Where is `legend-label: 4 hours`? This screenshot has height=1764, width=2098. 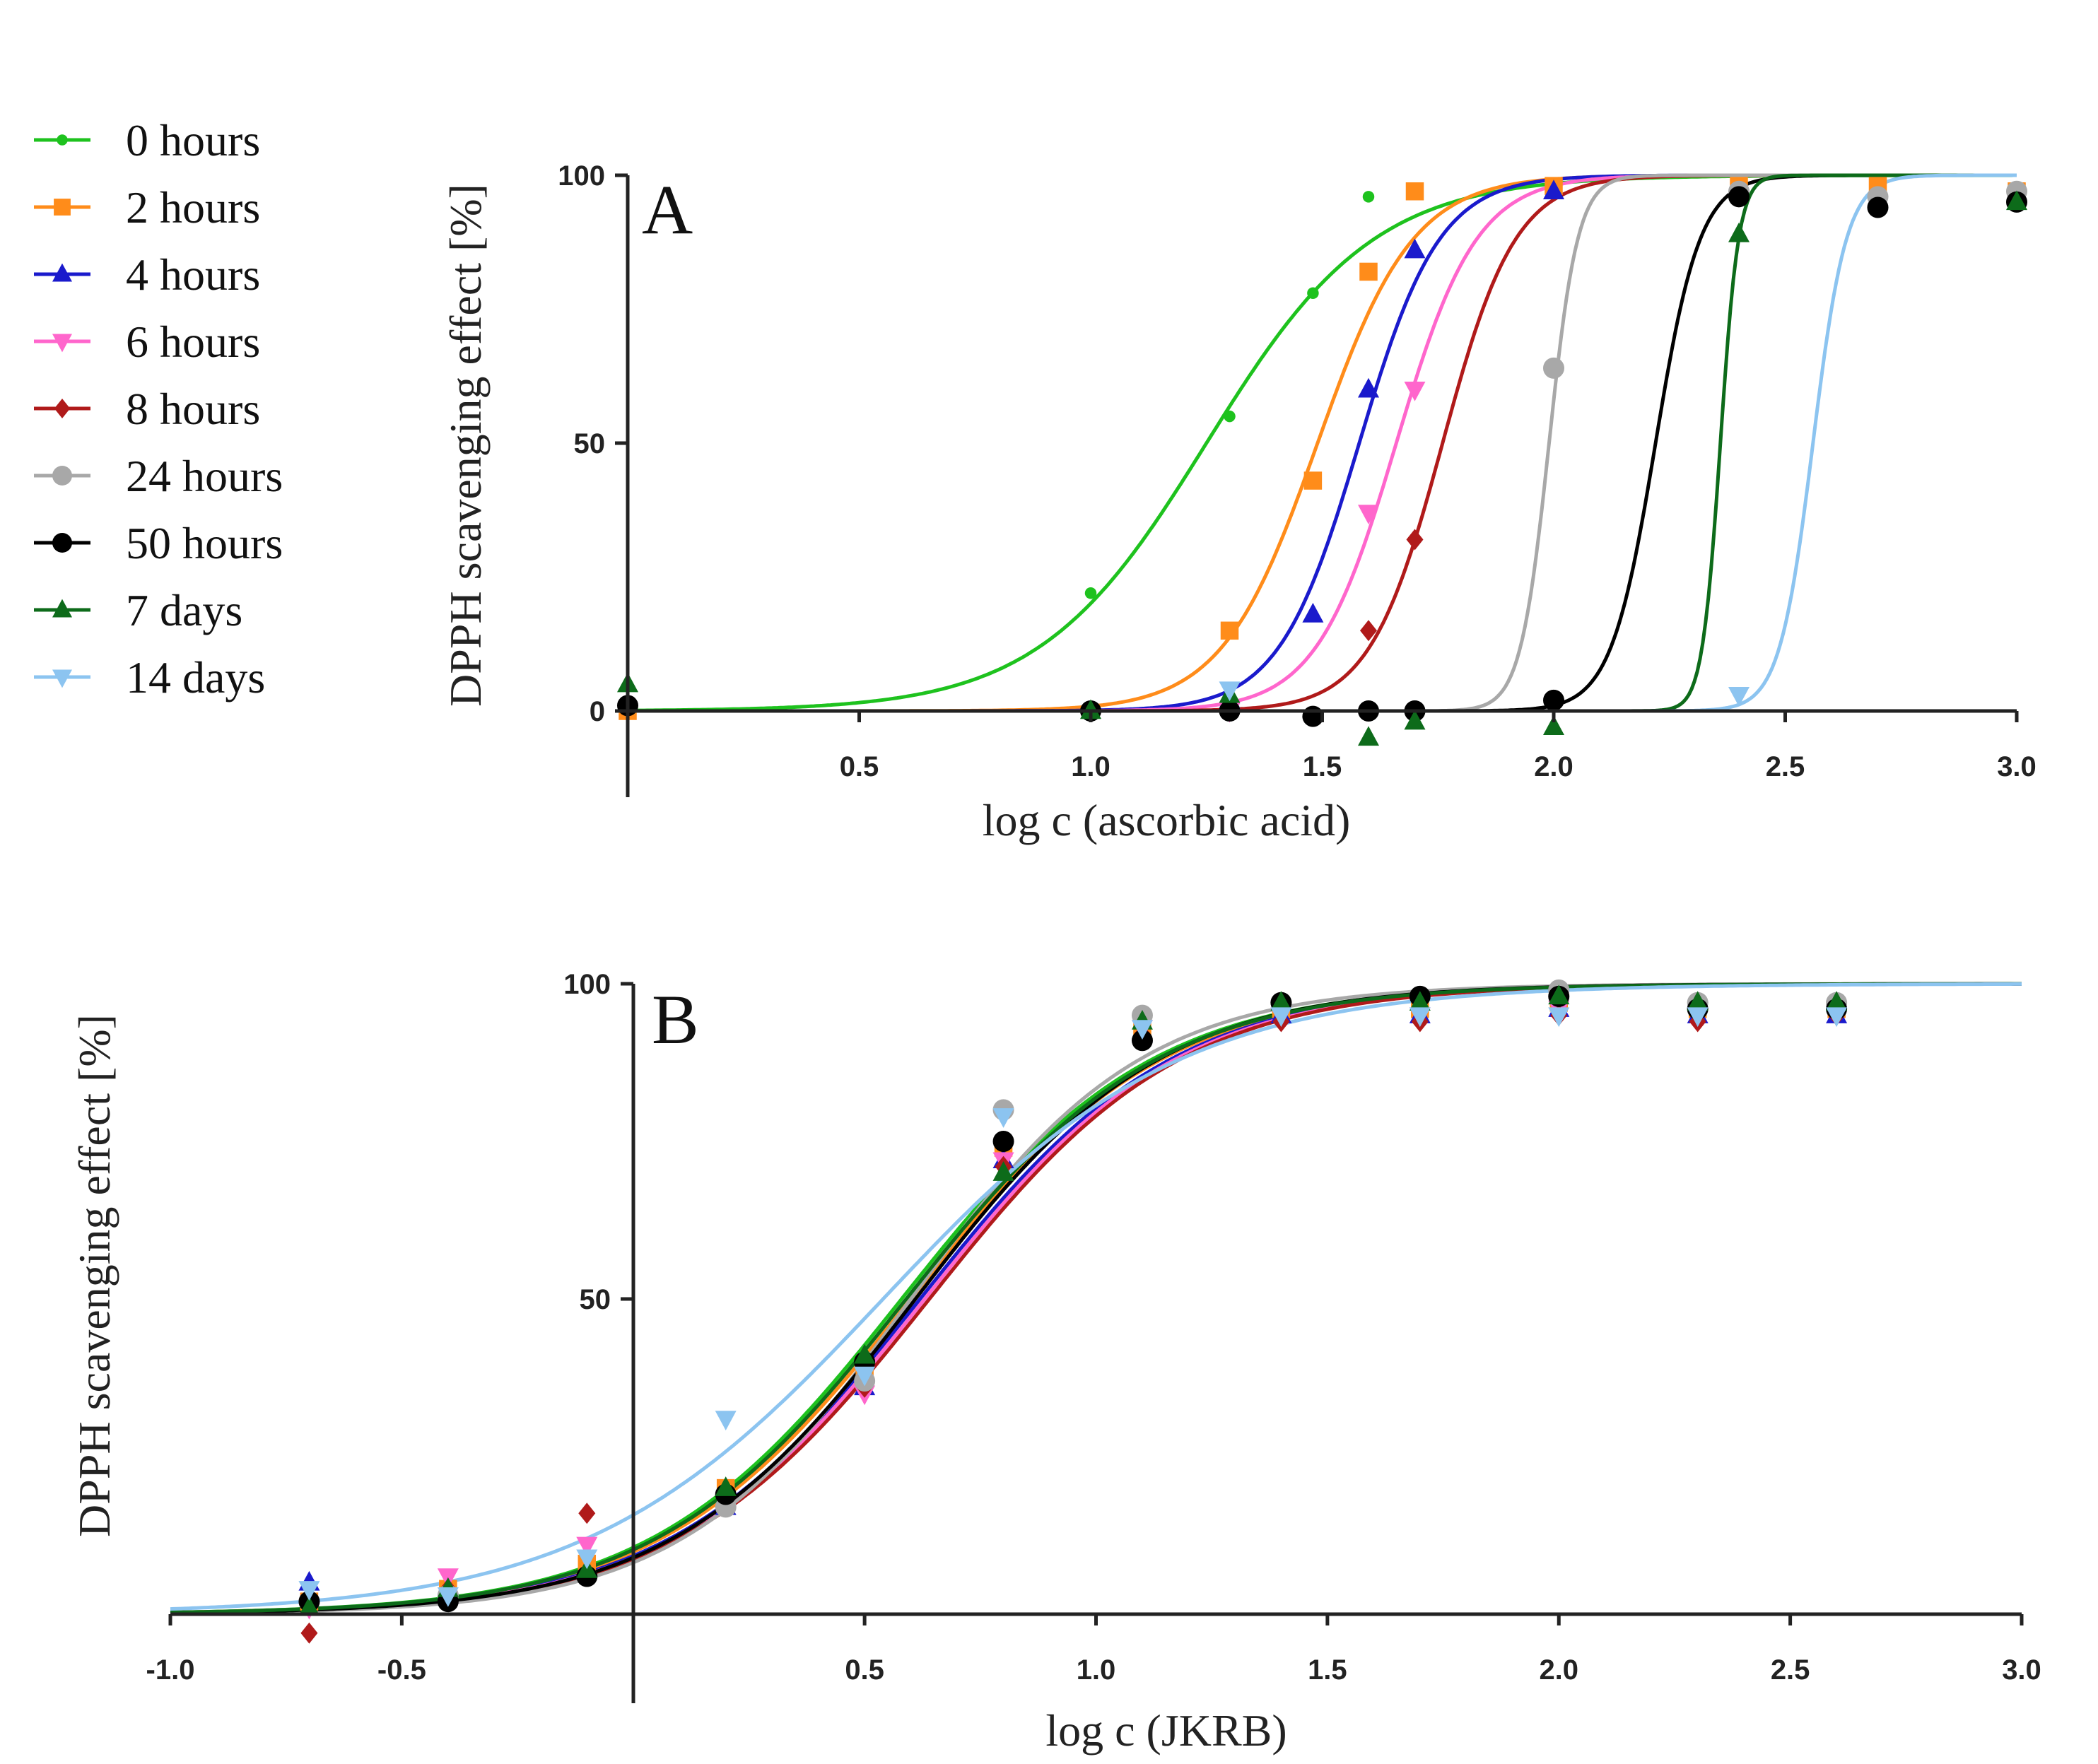 legend-label: 4 hours is located at coordinates (193, 275).